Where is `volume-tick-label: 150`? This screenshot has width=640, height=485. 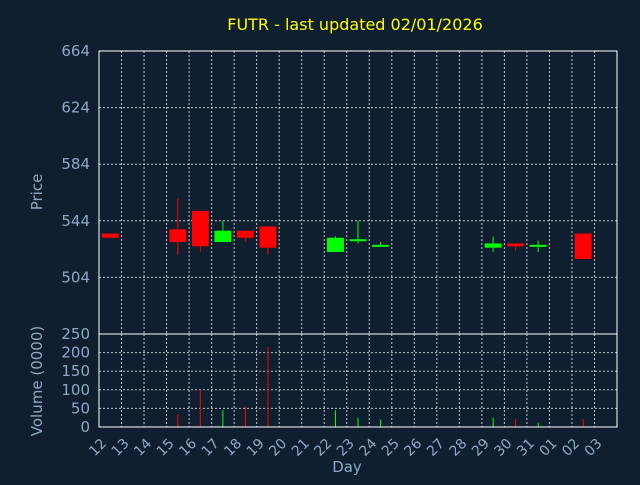 volume-tick-label: 150 is located at coordinates (75, 371).